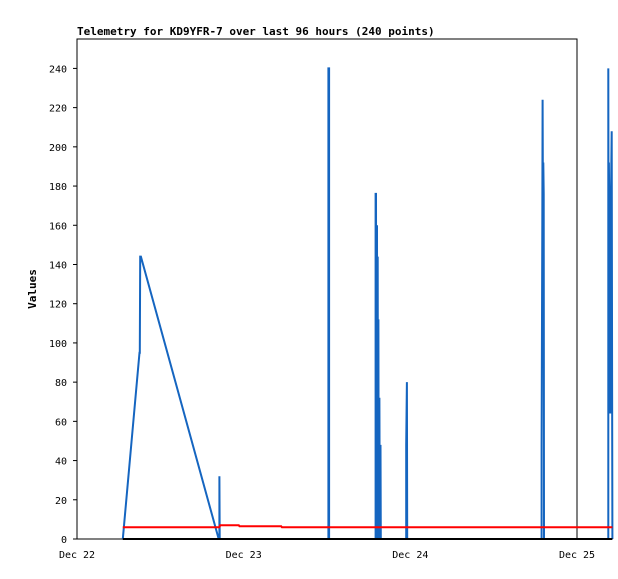  What do you see at coordinates (577, 555) in the screenshot?
I see `x-tick-label: Dec 25` at bounding box center [577, 555].